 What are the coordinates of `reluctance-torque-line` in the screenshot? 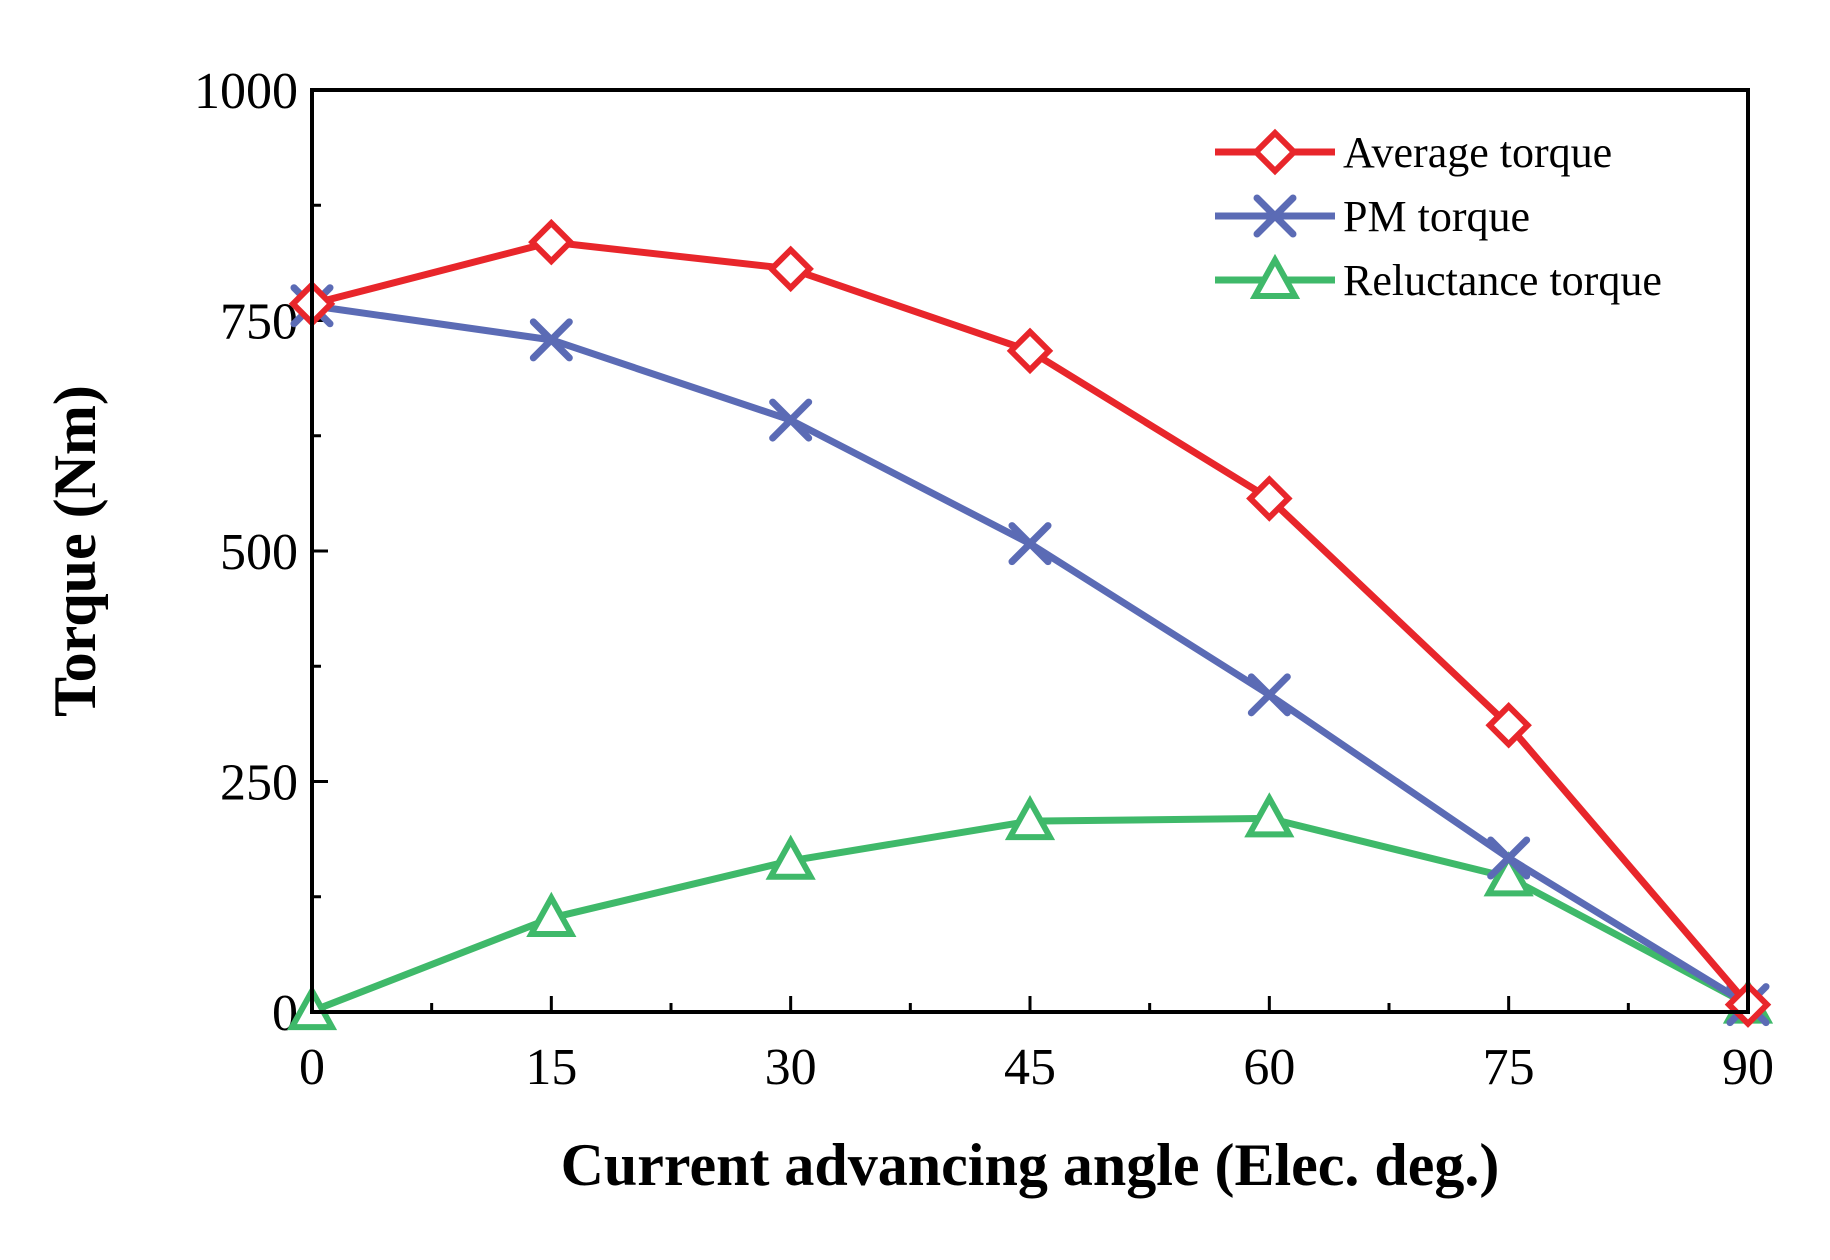 It's located at (1030, 914).